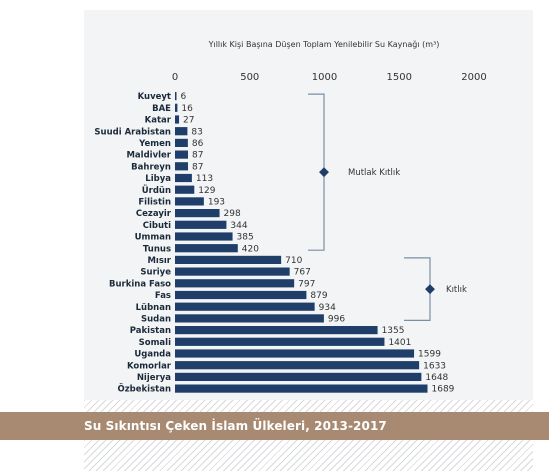 This screenshot has width=549, height=471. What do you see at coordinates (250, 249) in the screenshot?
I see `value-label: 420` at bounding box center [250, 249].